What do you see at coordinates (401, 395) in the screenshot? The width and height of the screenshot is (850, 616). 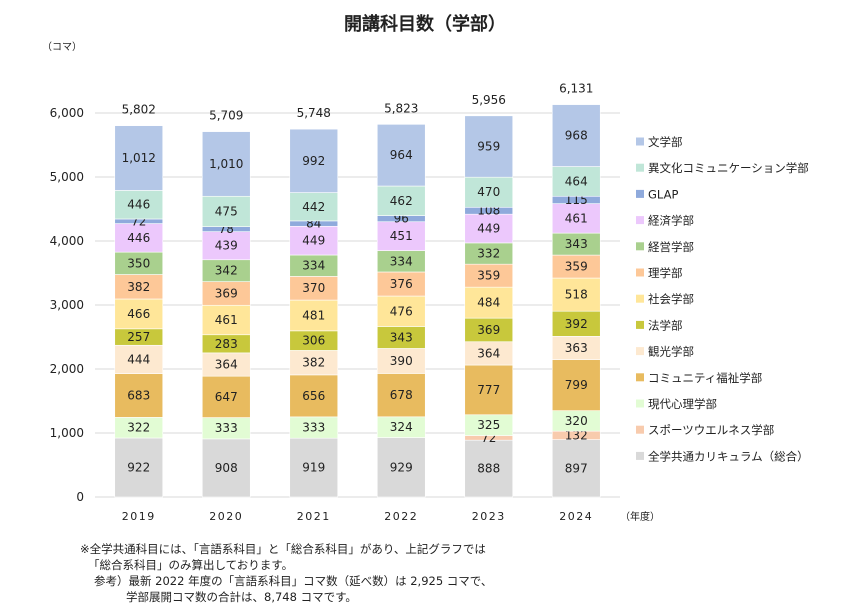 I see `data-label: 678` at bounding box center [401, 395].